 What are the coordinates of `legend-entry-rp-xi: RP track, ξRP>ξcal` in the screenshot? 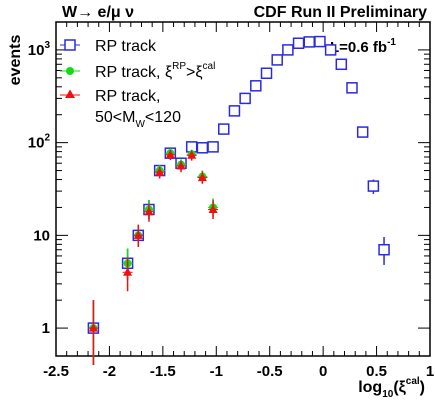 It's located at (137, 71).